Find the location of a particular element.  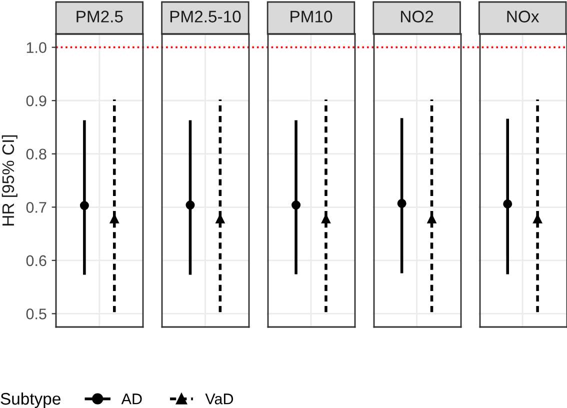

legend-label: AD is located at coordinates (131, 399).